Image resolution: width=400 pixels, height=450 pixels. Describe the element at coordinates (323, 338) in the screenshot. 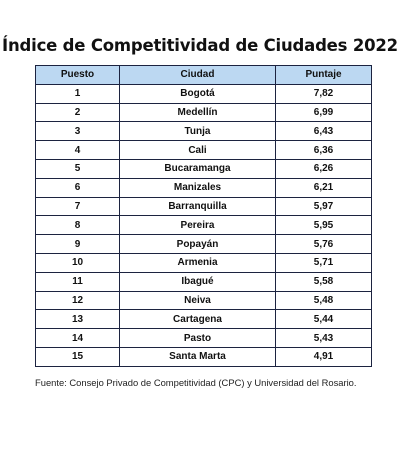

I see `score-cell: 5,43` at that location.